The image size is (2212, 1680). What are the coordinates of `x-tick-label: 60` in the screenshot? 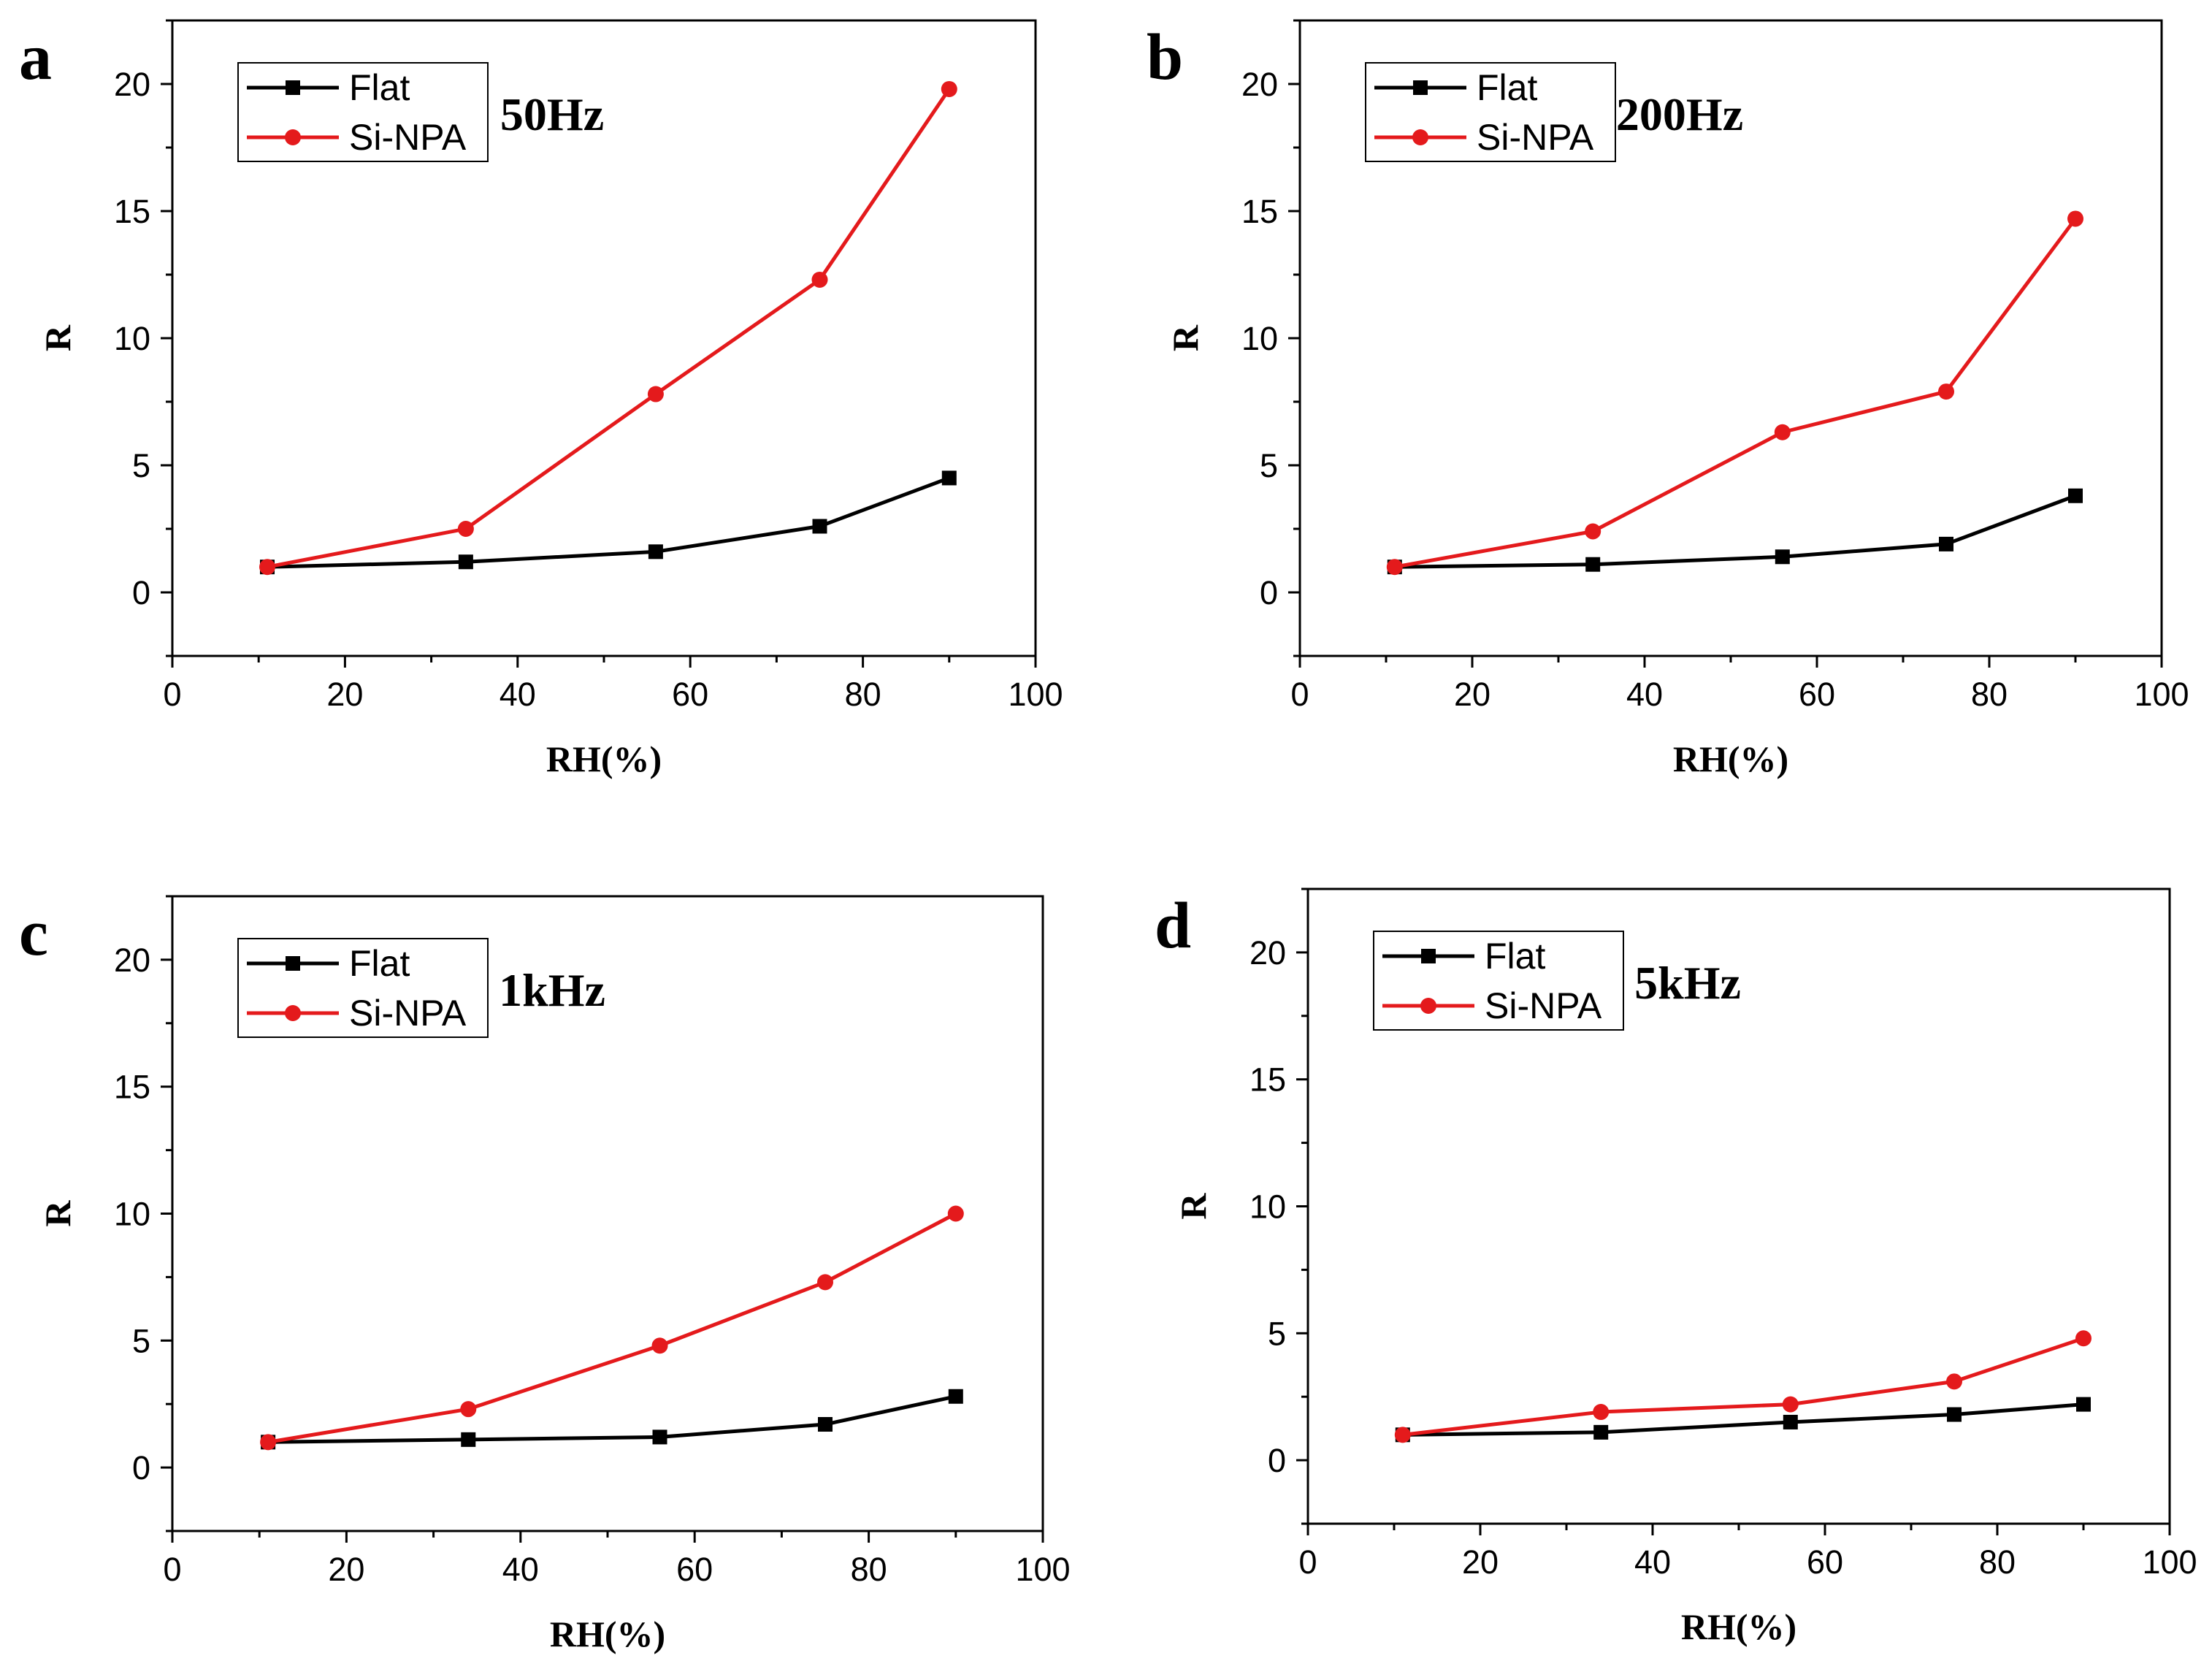 It's located at (1825, 1562).